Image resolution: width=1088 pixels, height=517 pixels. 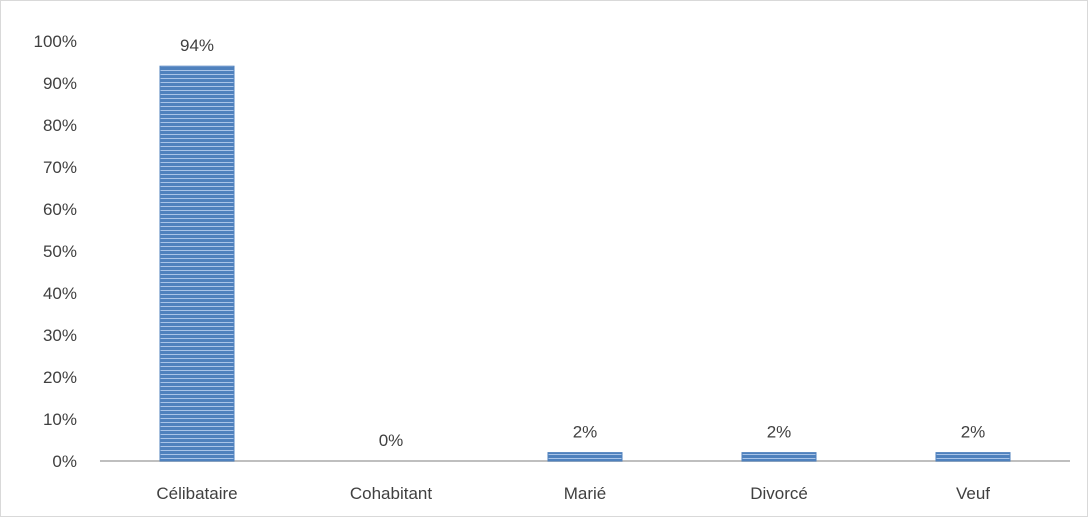 What do you see at coordinates (60, 167) in the screenshot?
I see `y-tick-label: 70%` at bounding box center [60, 167].